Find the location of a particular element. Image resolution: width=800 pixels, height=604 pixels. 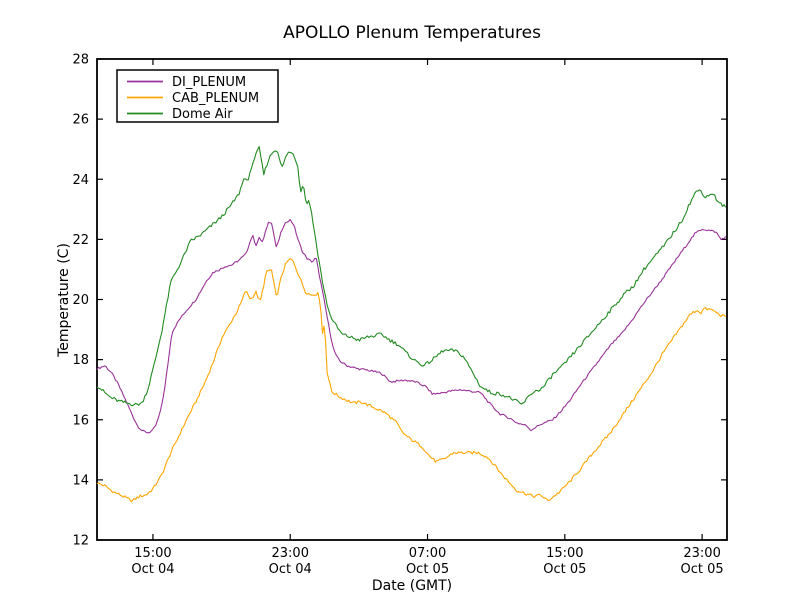

y-tick-label: 12 is located at coordinates (80, 541).